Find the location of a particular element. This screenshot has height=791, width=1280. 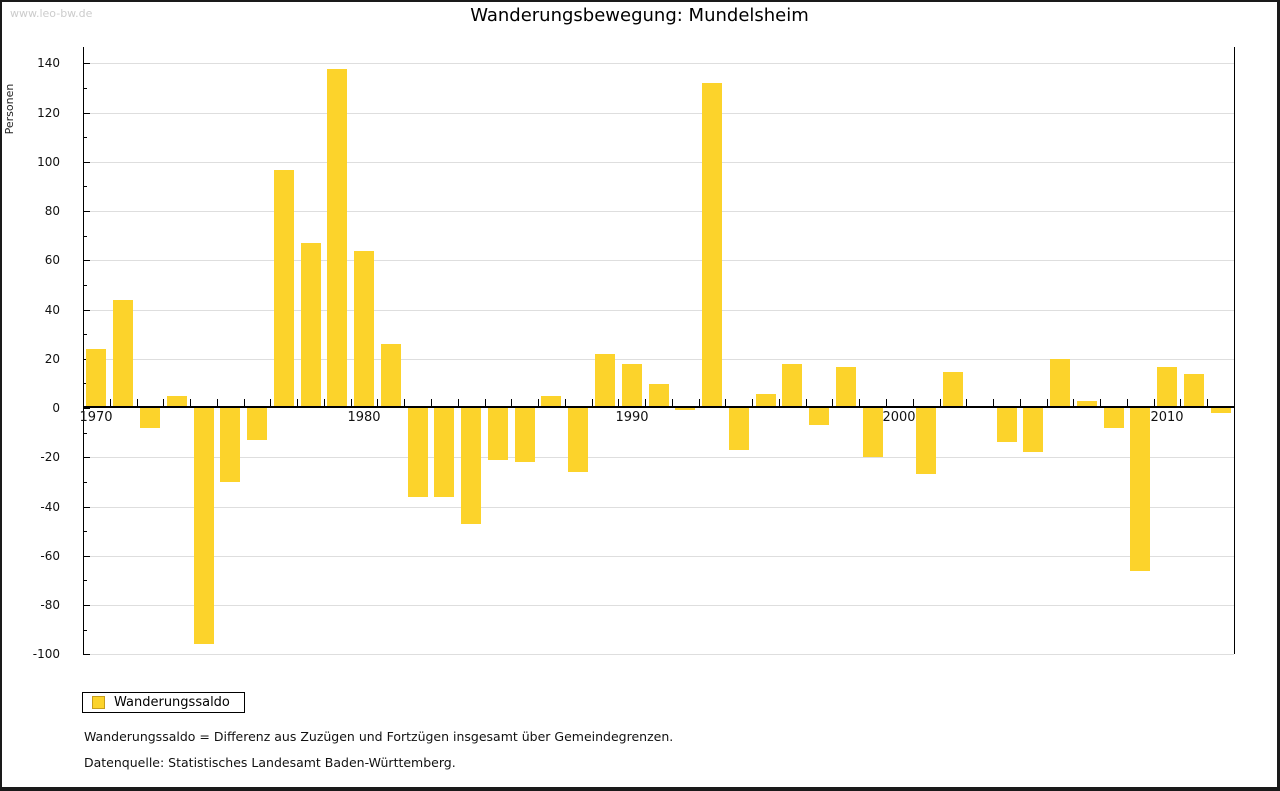

x-axis-label-2010: 2010 is located at coordinates (1167, 417).